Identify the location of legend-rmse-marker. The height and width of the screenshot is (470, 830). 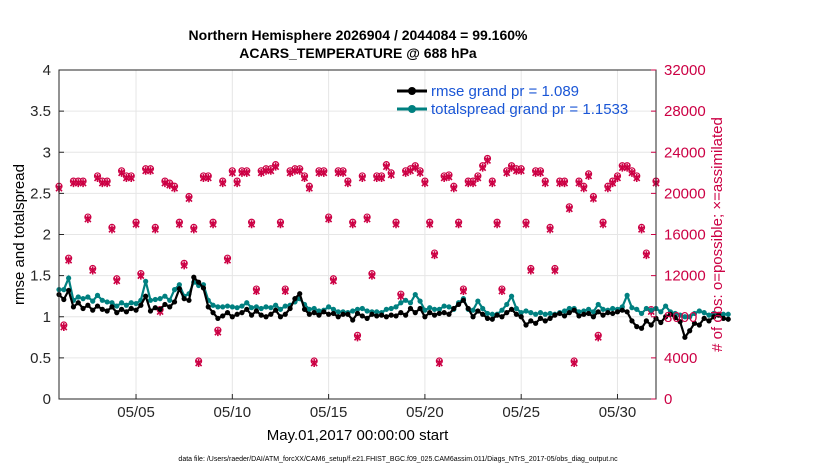
(412, 91).